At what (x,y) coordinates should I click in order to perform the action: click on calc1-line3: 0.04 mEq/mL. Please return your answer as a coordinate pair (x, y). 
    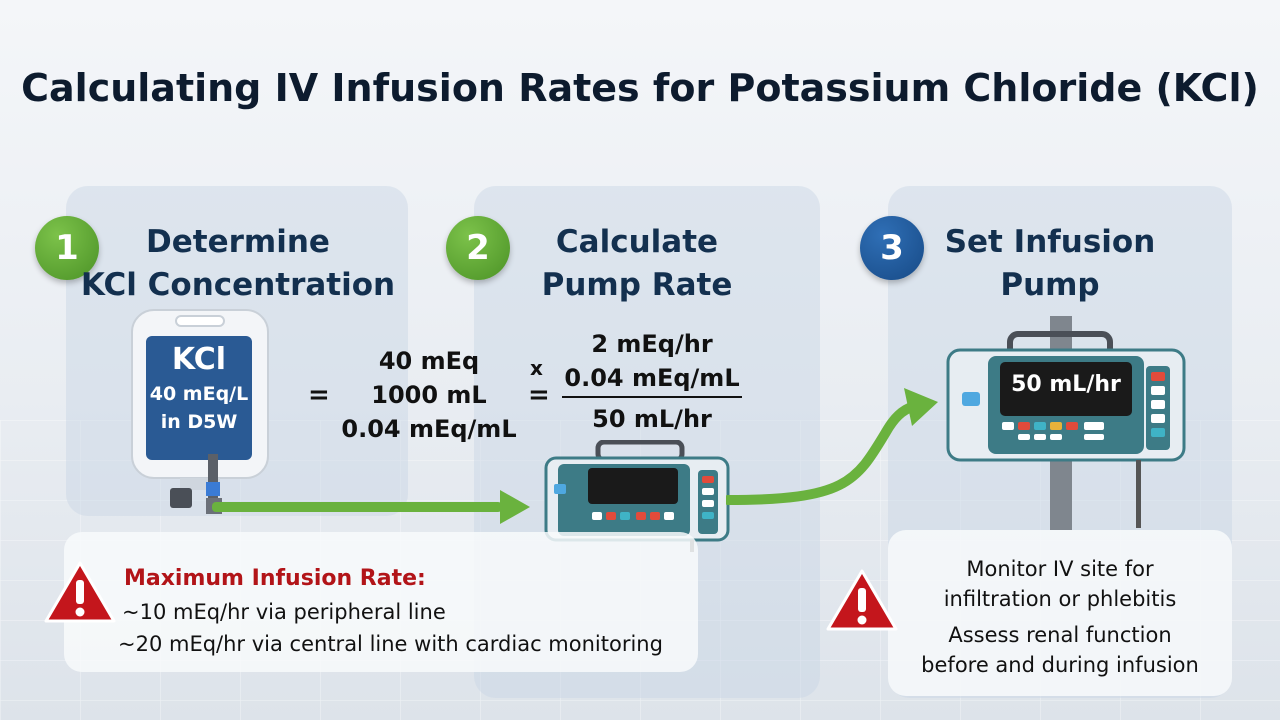
    Looking at the image, I should click on (429, 429).